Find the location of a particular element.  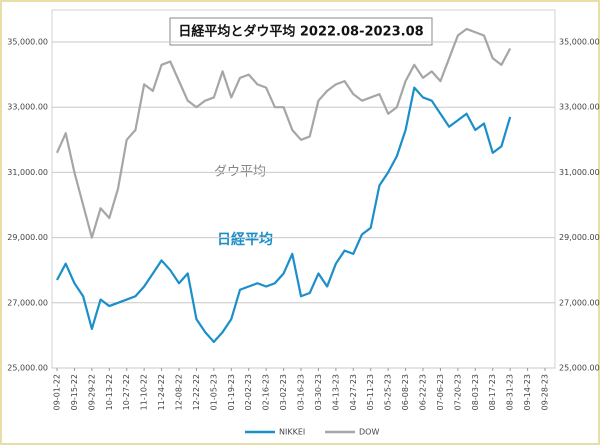

x-tick-label: 12-08-22 is located at coordinates (179, 392).